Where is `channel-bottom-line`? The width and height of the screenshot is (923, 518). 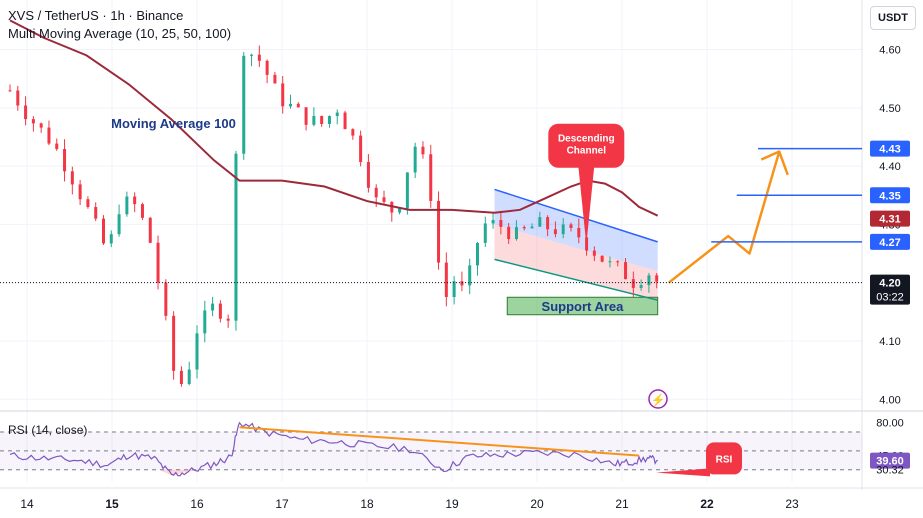
channel-bottom-line is located at coordinates (576, 279).